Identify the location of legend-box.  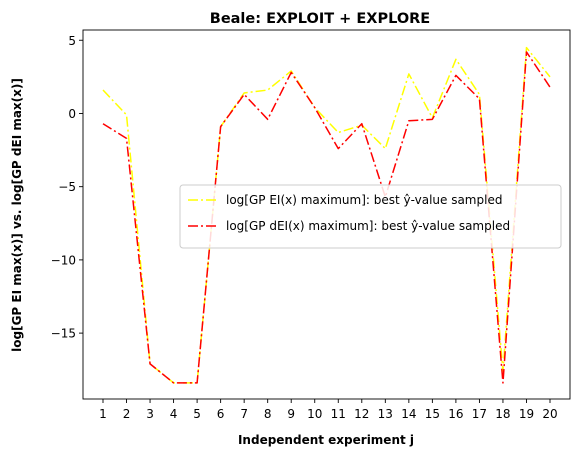
(370, 216).